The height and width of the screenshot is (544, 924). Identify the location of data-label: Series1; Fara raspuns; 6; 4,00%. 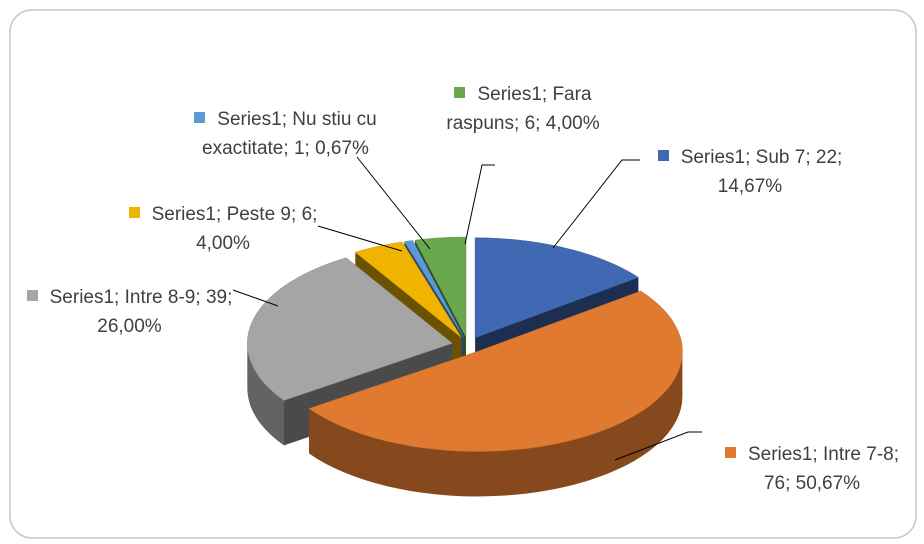
(523, 109).